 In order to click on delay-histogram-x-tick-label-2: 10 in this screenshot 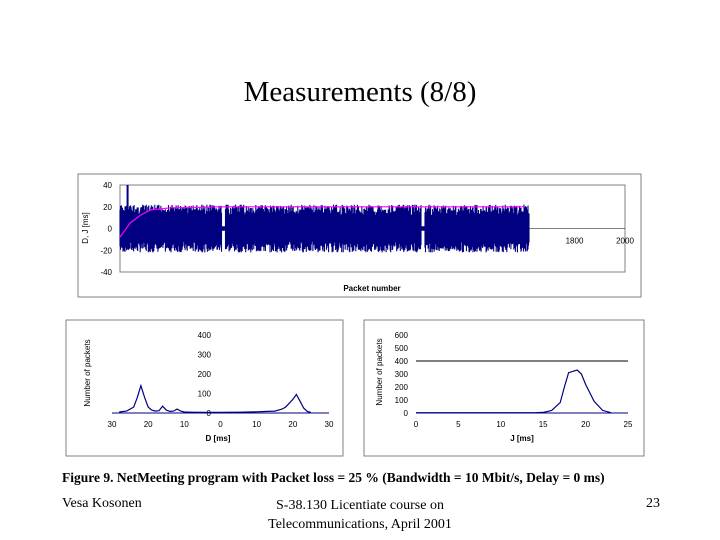, I will do `click(184, 424)`.